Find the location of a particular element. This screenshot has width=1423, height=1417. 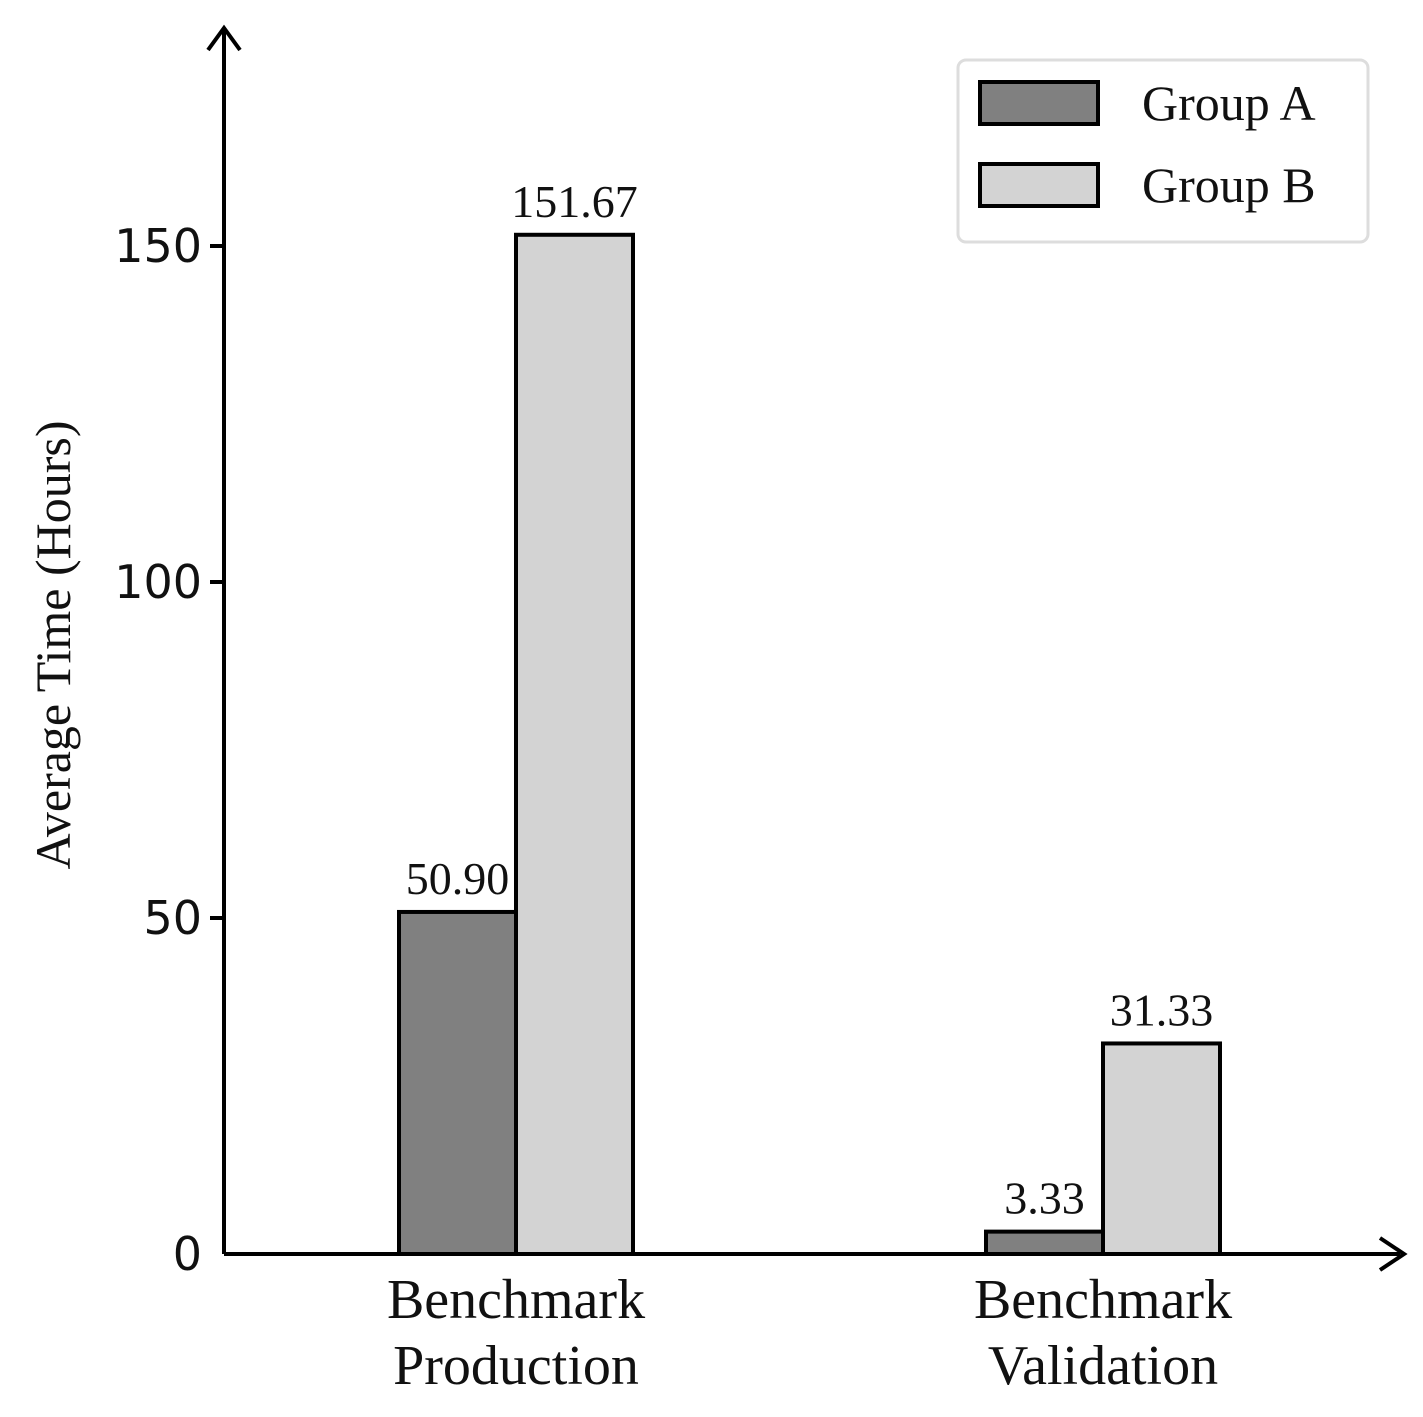

y-axis-arrow is located at coordinates (224, 38).